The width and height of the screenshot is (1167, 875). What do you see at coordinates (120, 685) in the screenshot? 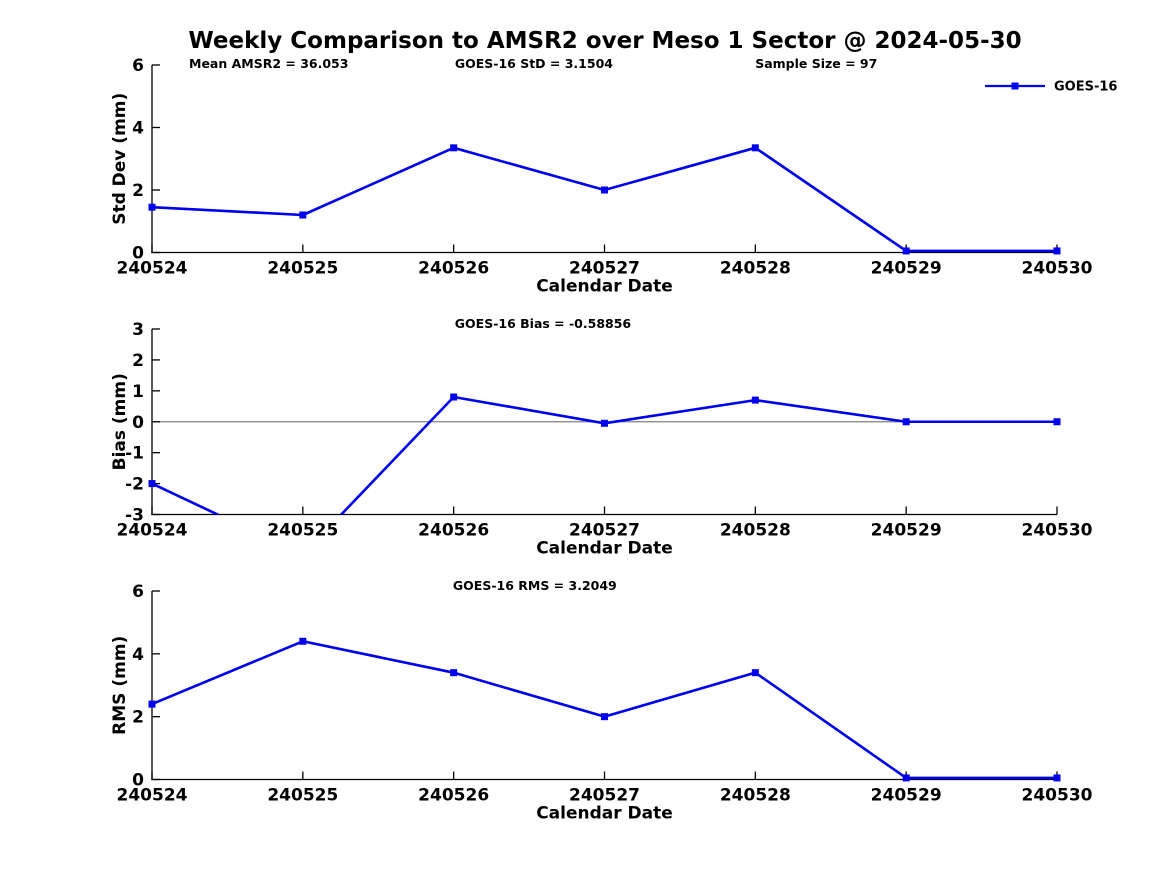
I see `y-axis-label: RMS (mm)` at bounding box center [120, 685].